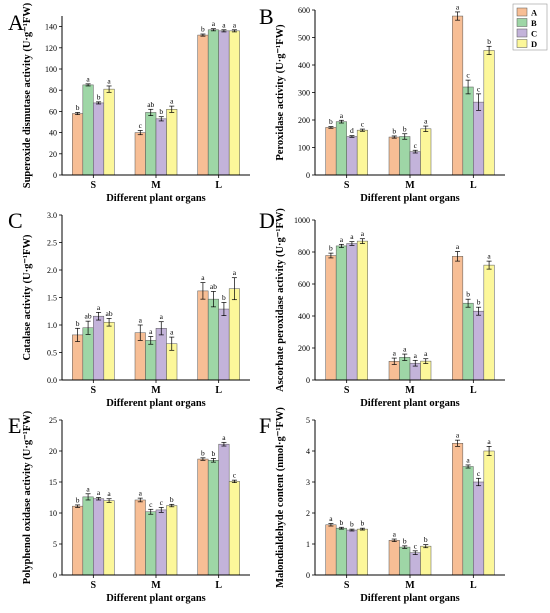 Image resolution: width=550 pixels, height=613 pixels. I want to click on y-tick-label: 200, so click(304, 348).